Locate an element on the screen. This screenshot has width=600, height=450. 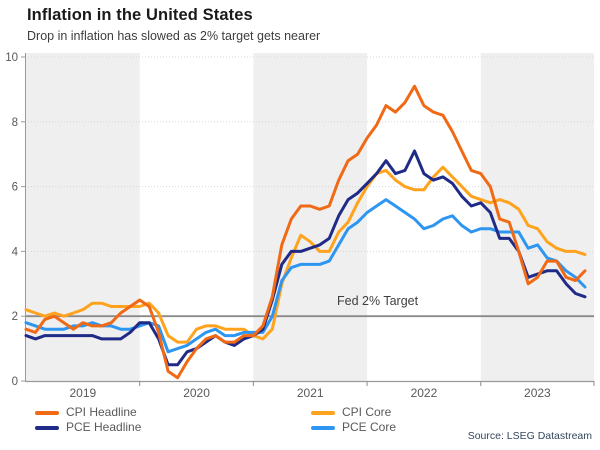
legend-label-pce-core: PCE Core is located at coordinates (369, 427).